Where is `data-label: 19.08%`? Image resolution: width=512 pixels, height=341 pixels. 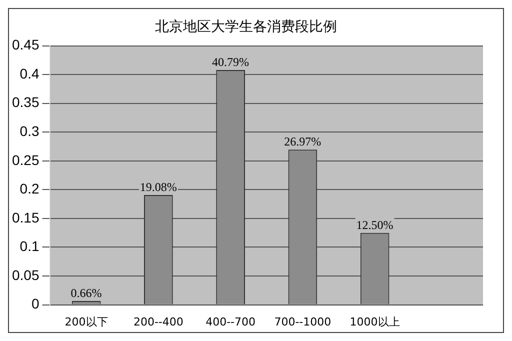 data-label: 19.08% is located at coordinates (158, 187).